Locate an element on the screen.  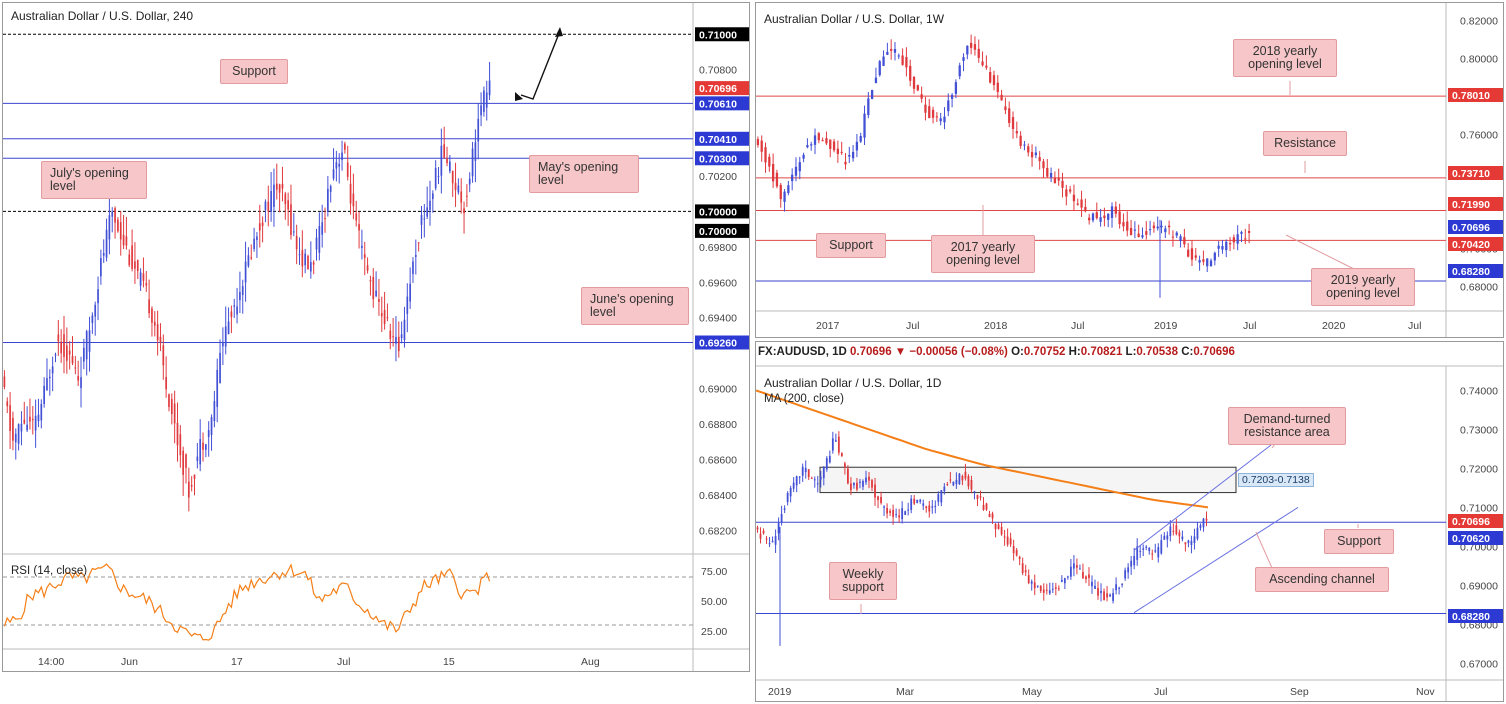
h4-price-tag-bg is located at coordinates (722, 88).